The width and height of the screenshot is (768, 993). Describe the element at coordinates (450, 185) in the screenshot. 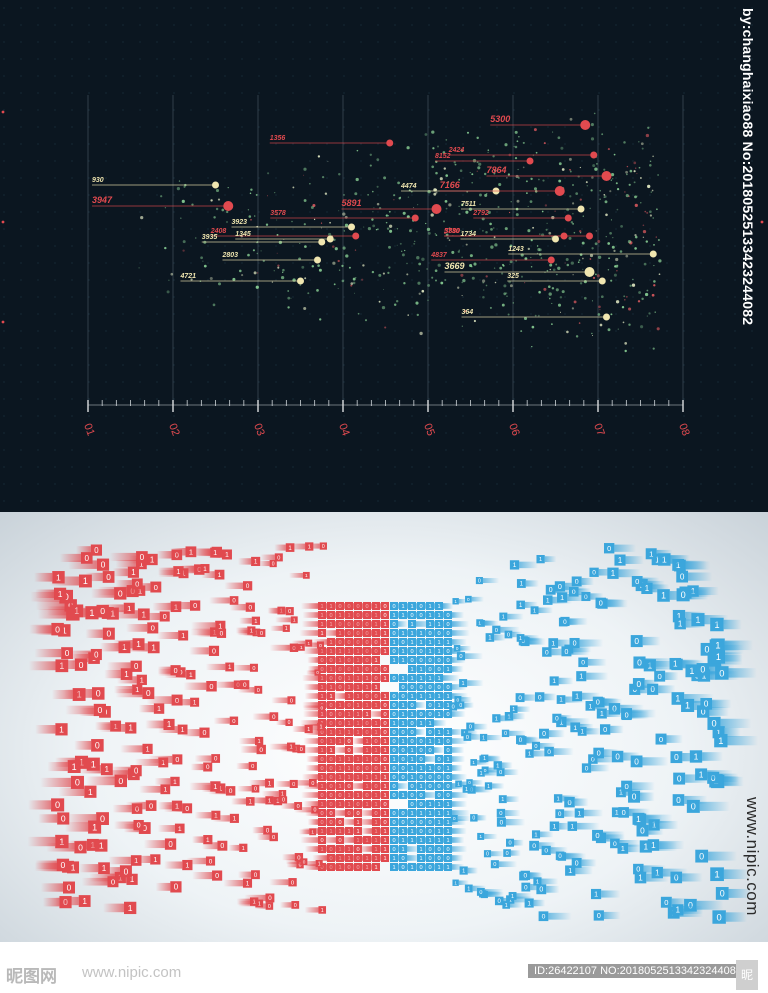

I see `data-label: 7166` at that location.